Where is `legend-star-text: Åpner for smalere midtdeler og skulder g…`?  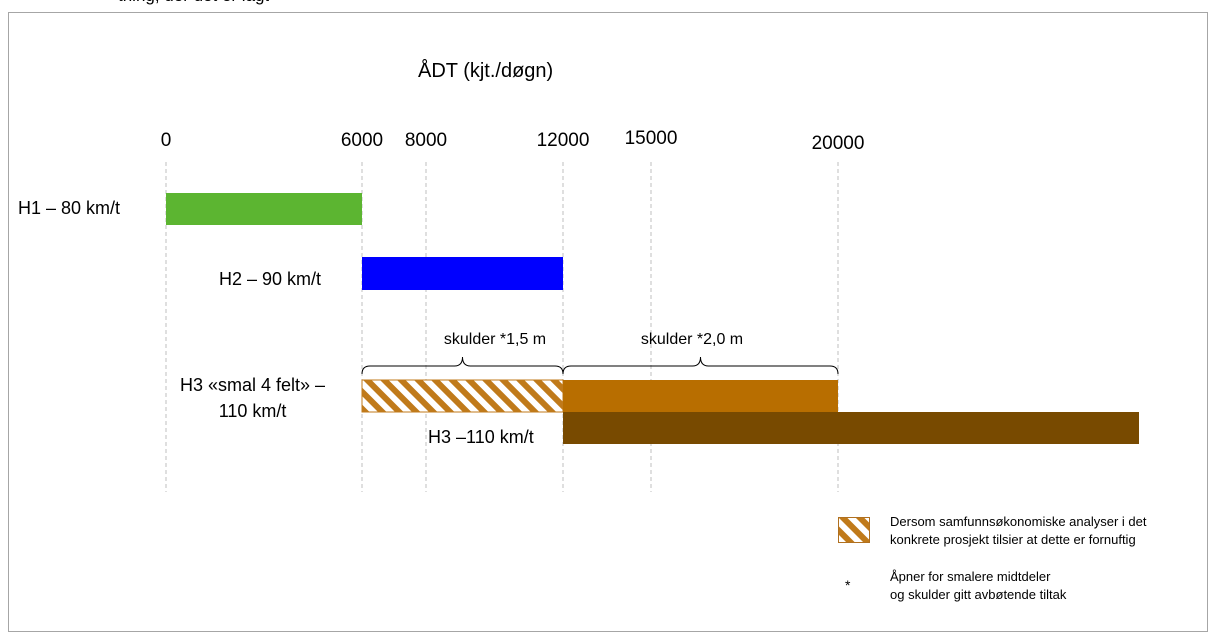
legend-star-text: Åpner for smalere midtdeler og skulder g… is located at coordinates (978, 586).